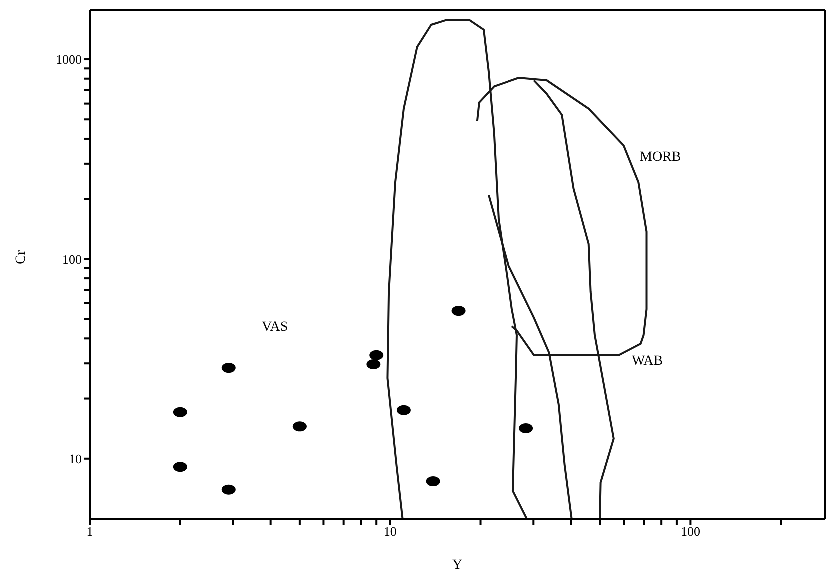  Describe the element at coordinates (90, 532) in the screenshot. I see `x-tick-label: 1` at that location.